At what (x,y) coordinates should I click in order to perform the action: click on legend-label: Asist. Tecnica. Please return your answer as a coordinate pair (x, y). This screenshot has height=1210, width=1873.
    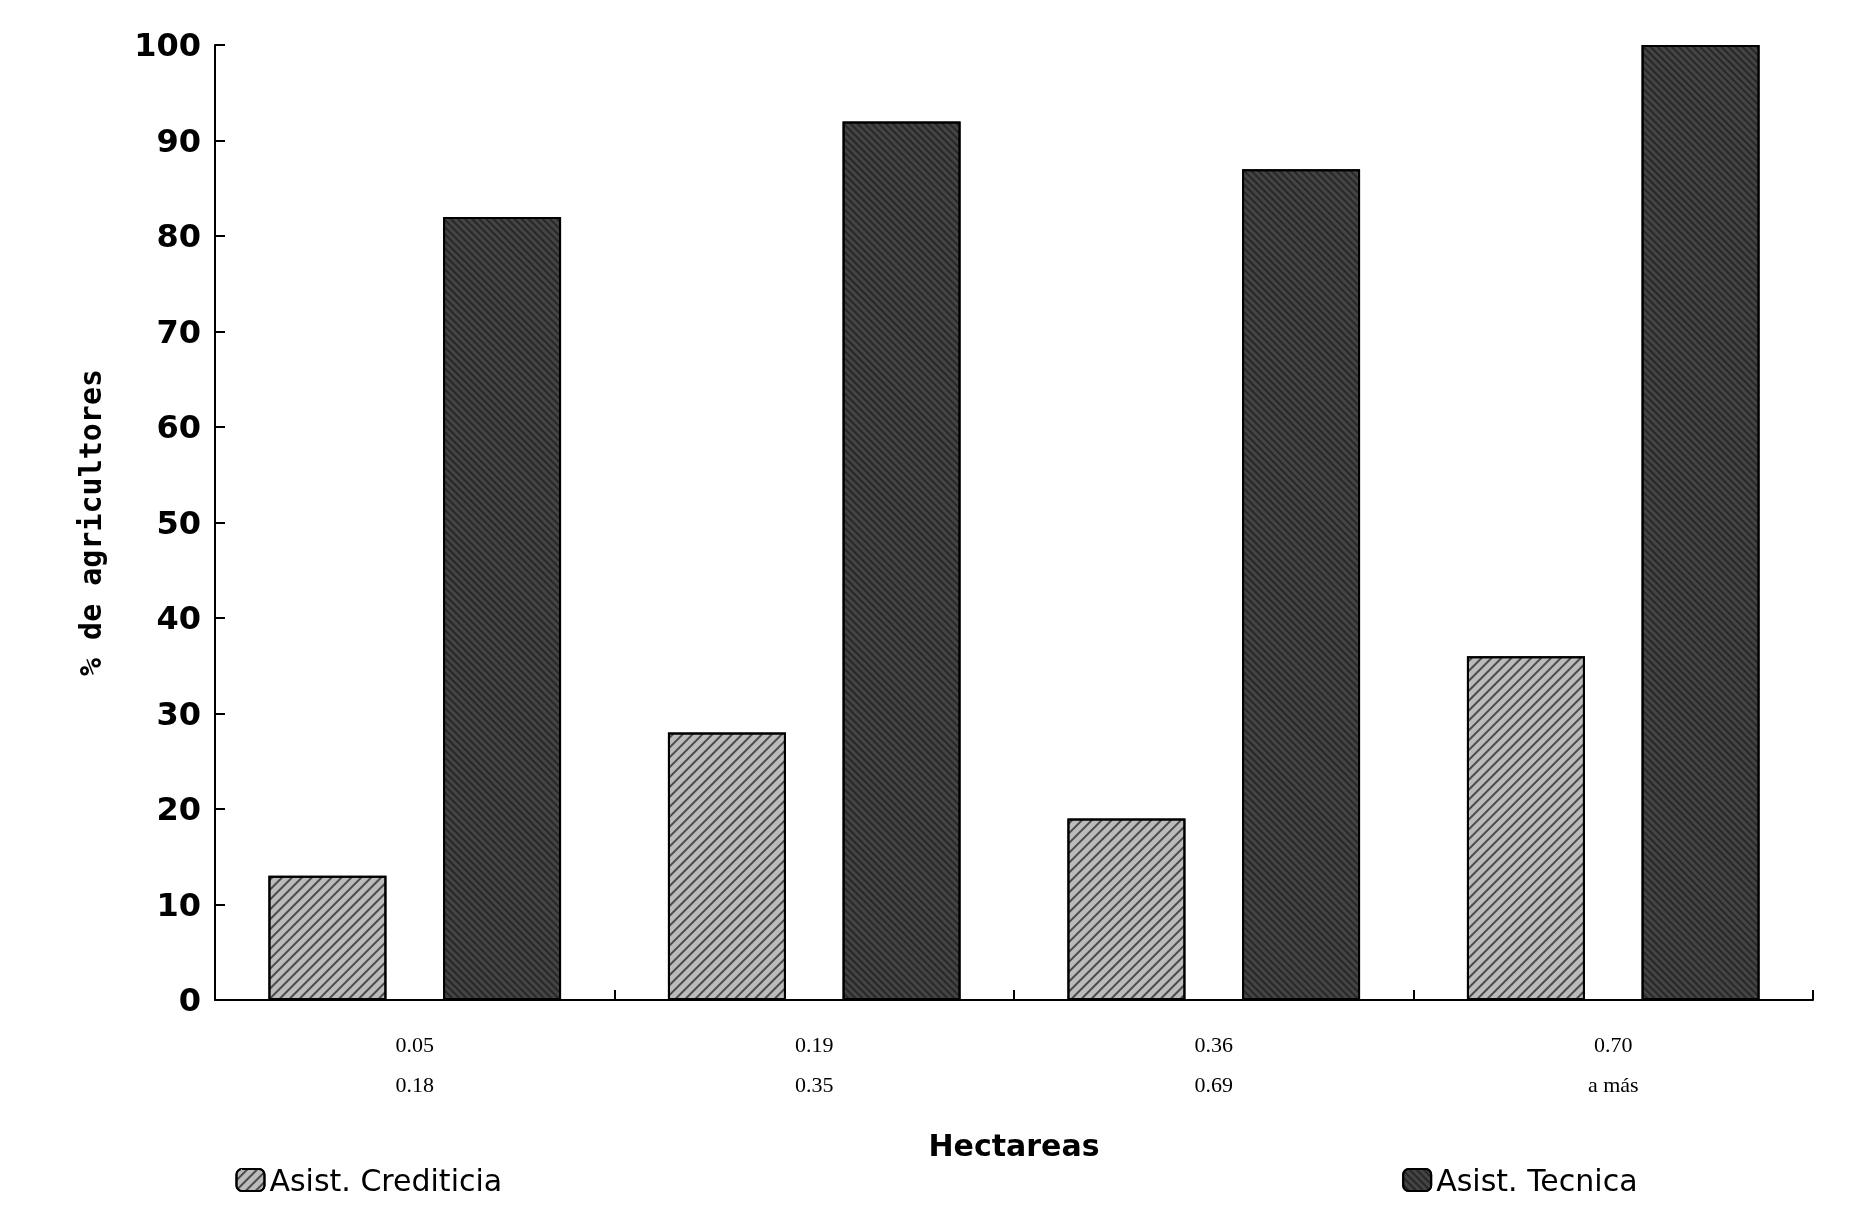
    Looking at the image, I should click on (1537, 1180).